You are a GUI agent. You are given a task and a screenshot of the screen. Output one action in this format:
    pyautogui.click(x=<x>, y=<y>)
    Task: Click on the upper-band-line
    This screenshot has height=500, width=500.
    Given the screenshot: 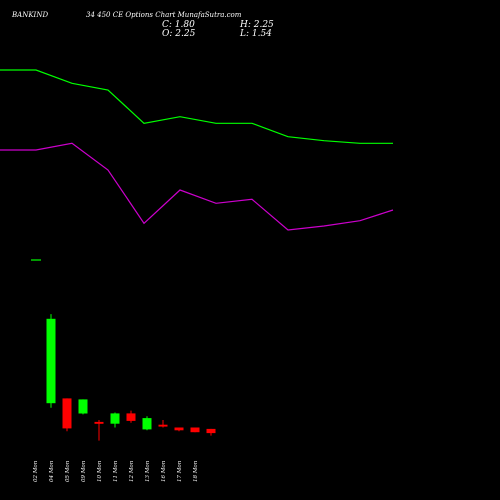 What is the action you would take?
    pyautogui.click(x=196, y=106)
    